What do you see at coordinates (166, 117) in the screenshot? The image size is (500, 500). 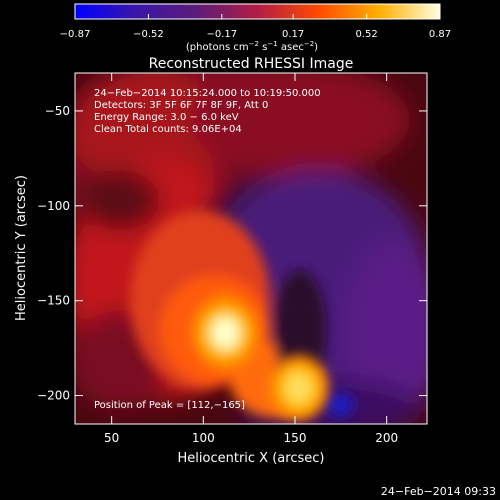 I see `annotation-energy-range: Energy Range: 3.0 − 6.0 keV` at bounding box center [166, 117].